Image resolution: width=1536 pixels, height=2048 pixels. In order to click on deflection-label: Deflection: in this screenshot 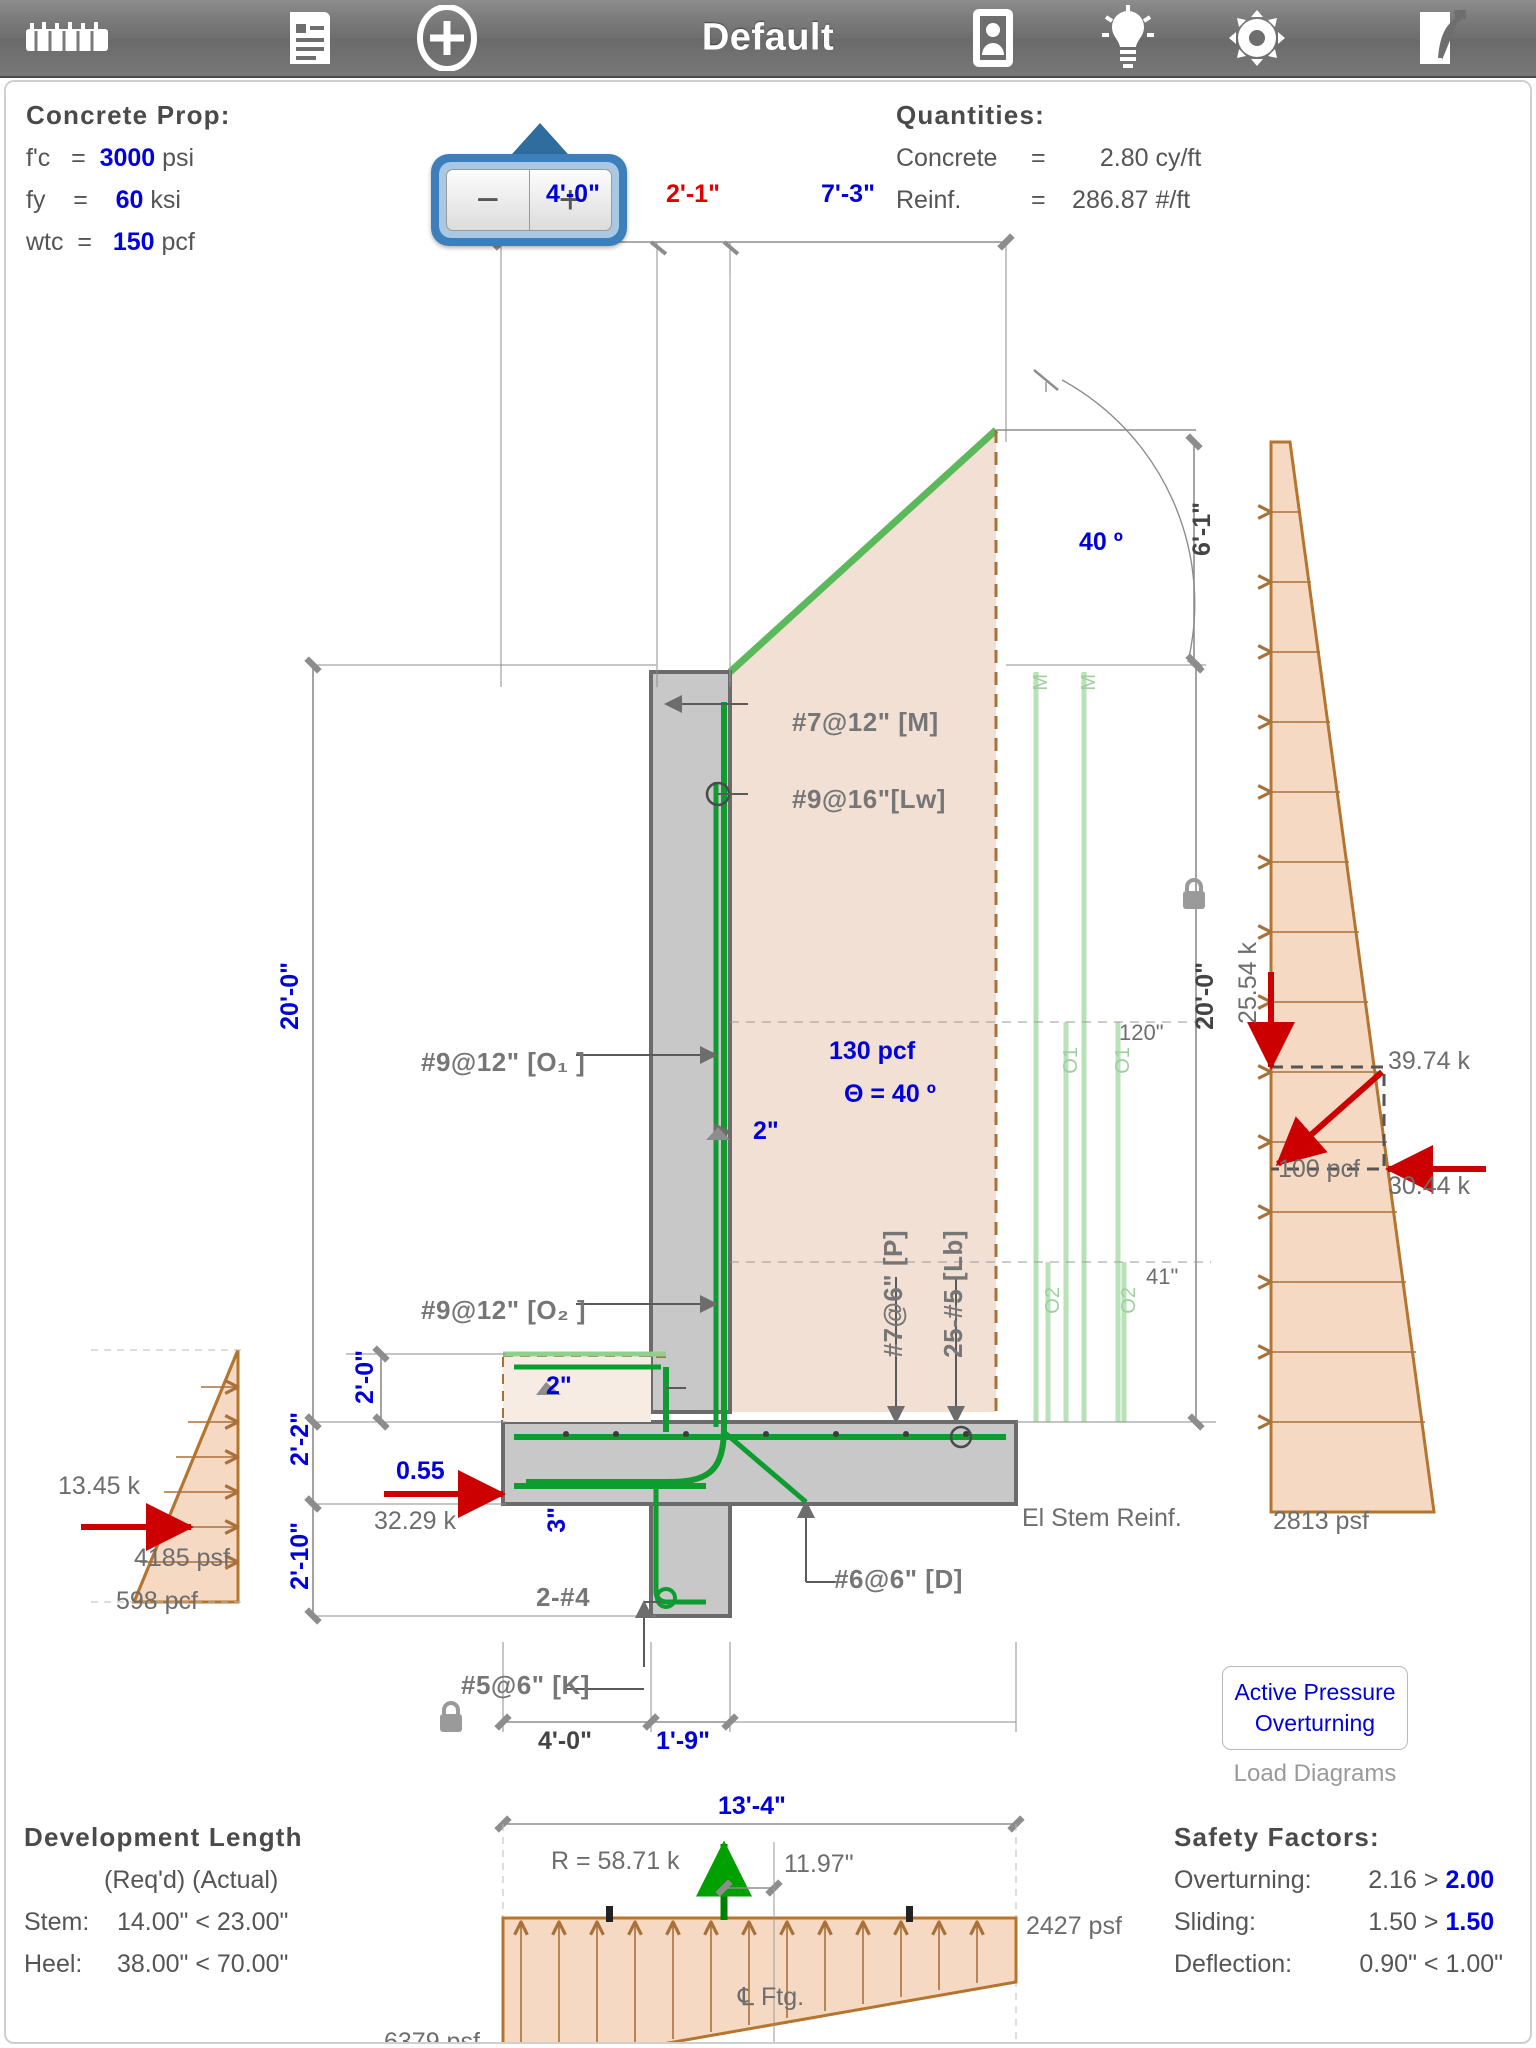, I will do `click(1233, 1964)`.